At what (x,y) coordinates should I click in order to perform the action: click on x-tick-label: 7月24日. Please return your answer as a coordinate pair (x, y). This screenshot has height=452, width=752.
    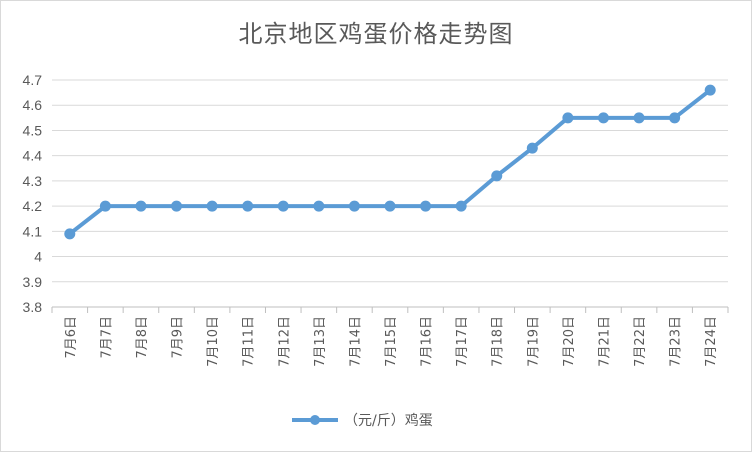
    Looking at the image, I should click on (711, 341).